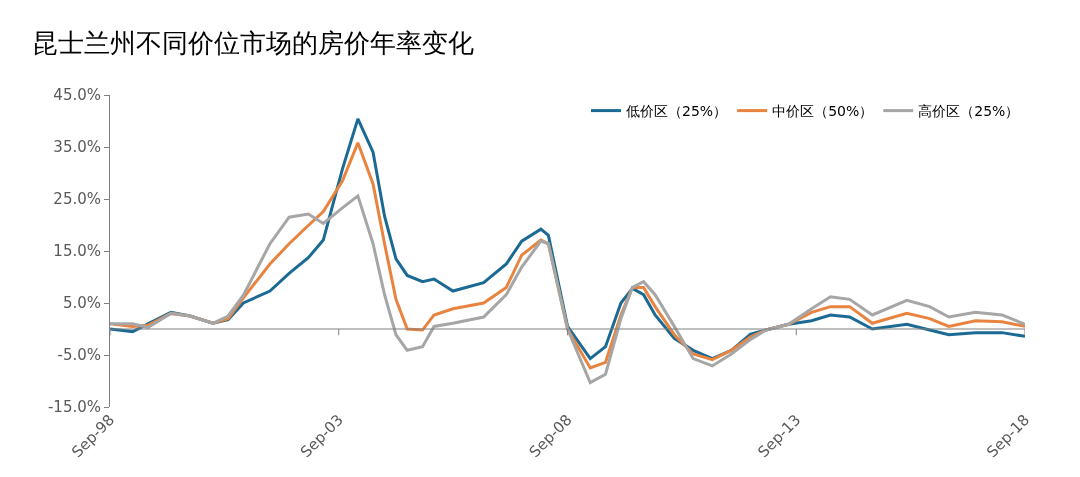  What do you see at coordinates (74, 407) in the screenshot?
I see `y-tick-label: -15.0%` at bounding box center [74, 407].